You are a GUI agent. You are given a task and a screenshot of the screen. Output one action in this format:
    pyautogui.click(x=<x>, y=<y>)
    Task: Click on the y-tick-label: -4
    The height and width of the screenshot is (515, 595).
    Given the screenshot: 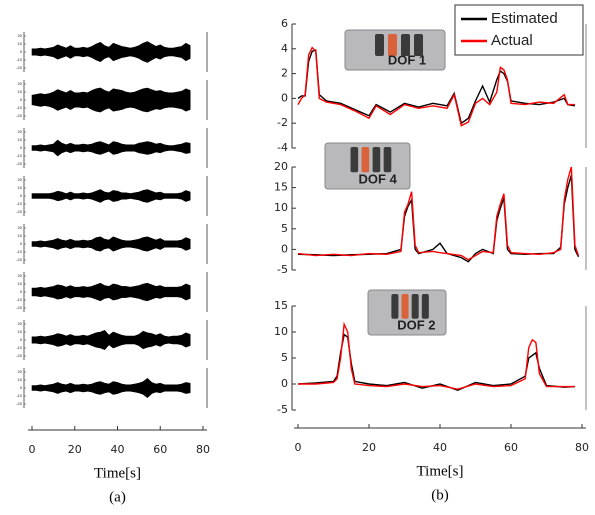 What is the action you would take?
    pyautogui.click(x=282, y=147)
    